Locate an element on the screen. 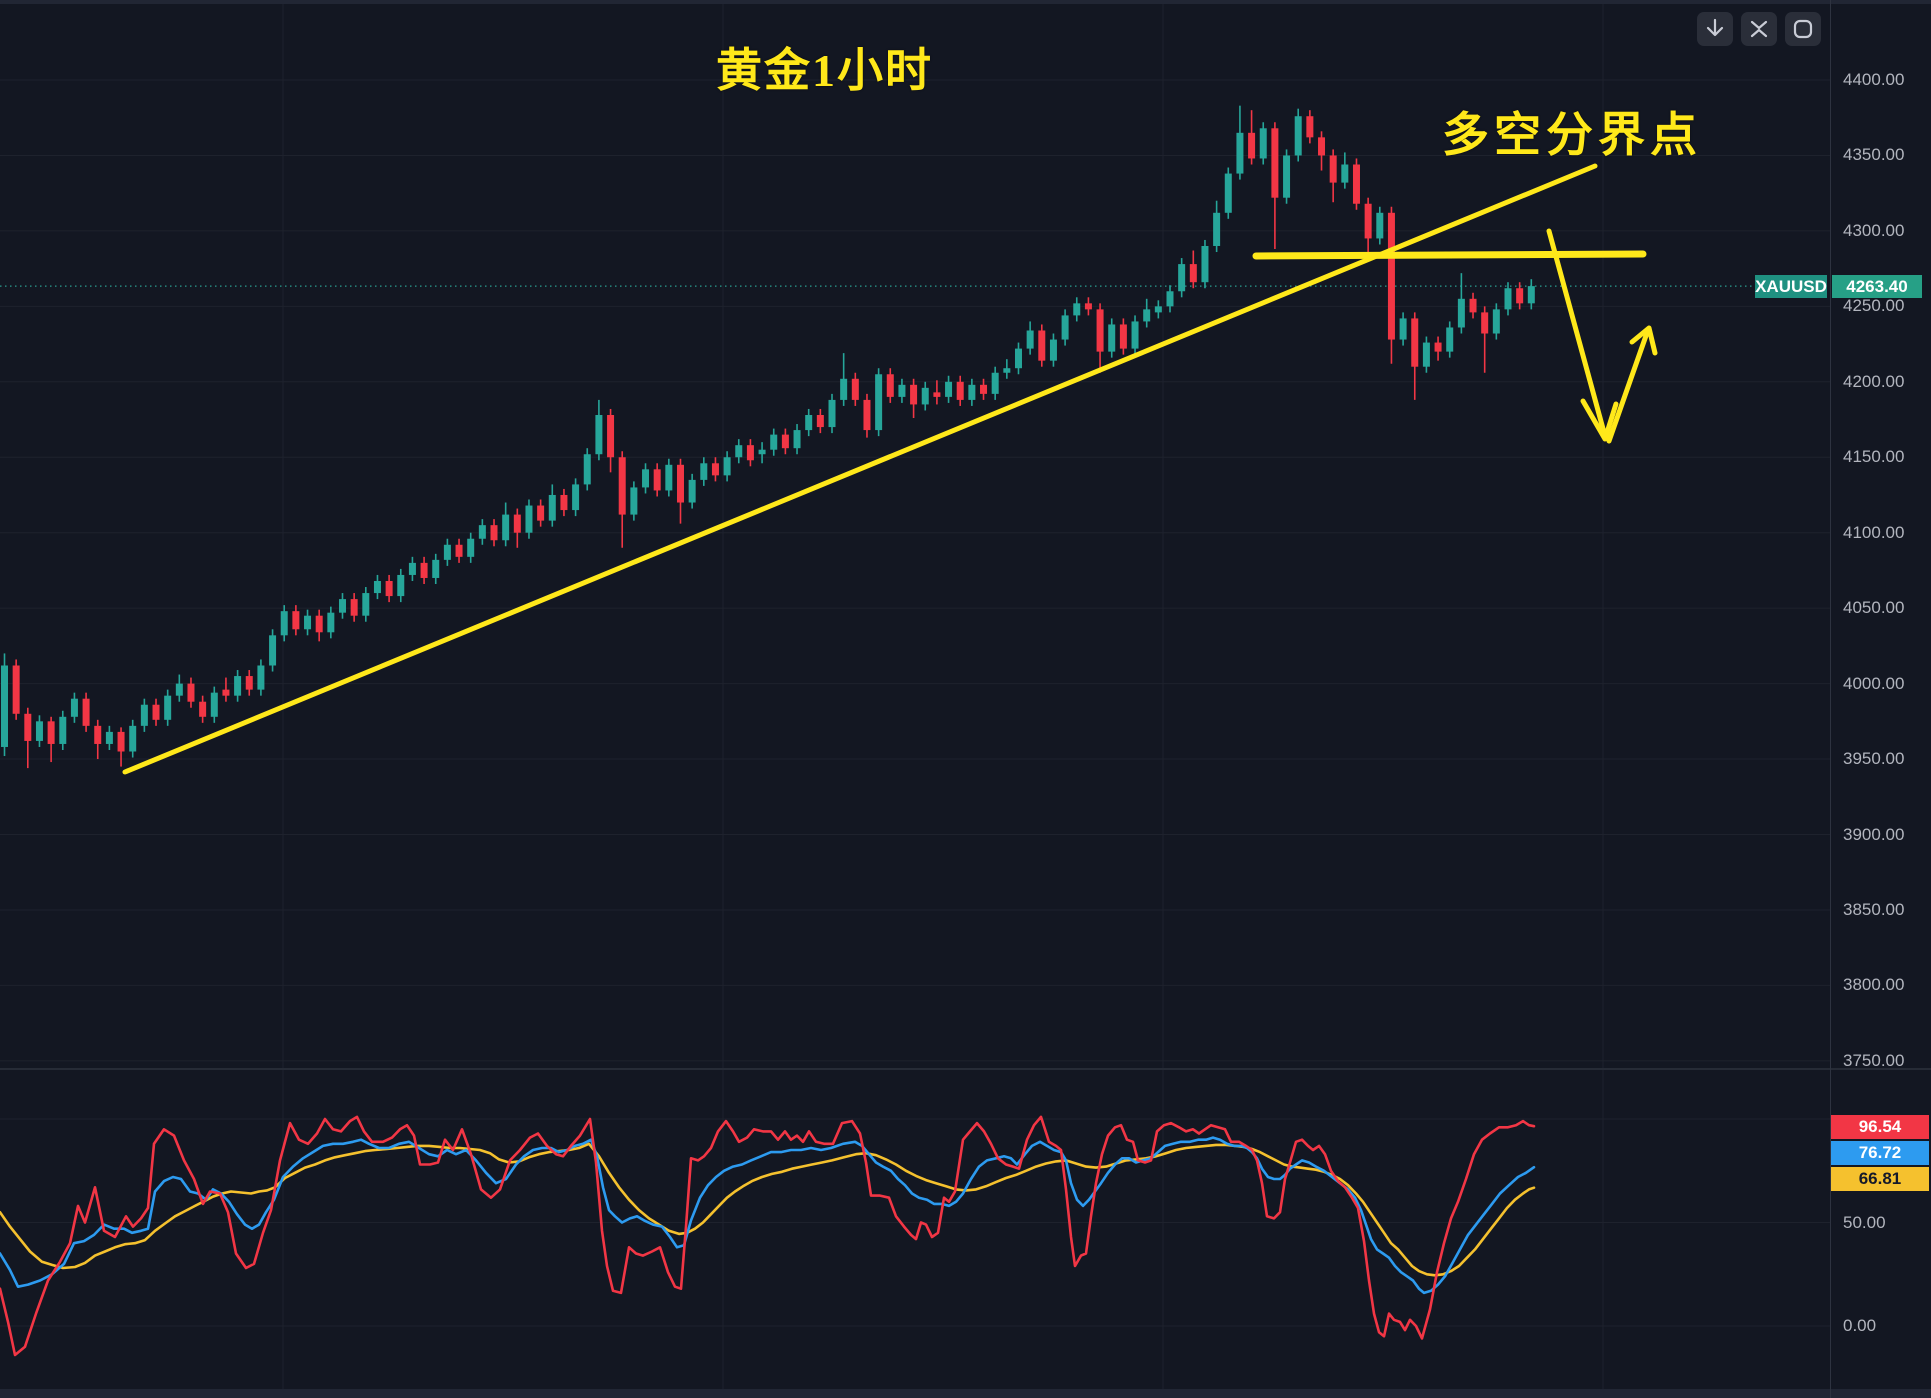 This screenshot has width=1931, height=1398. price-tick-label: 3950.00 is located at coordinates (1874, 759).